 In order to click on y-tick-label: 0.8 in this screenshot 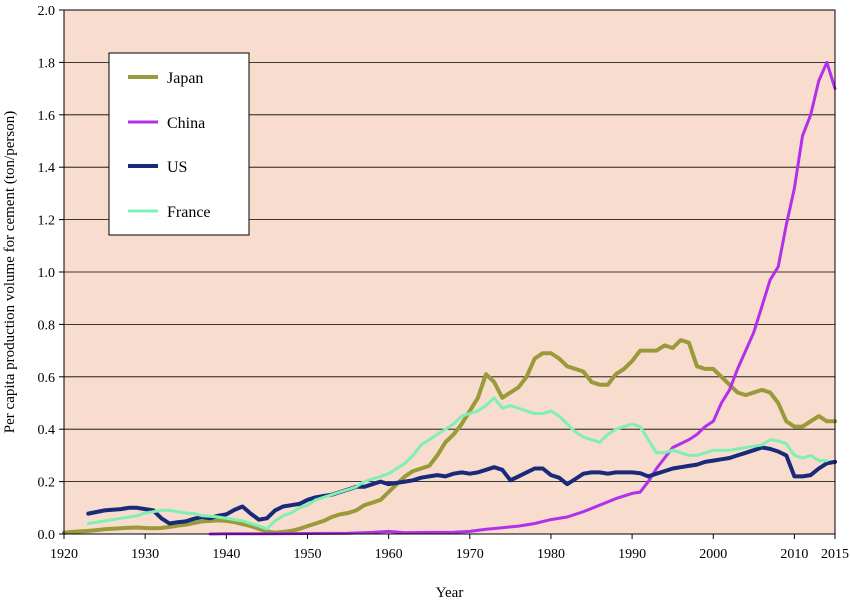, I will do `click(47, 325)`.